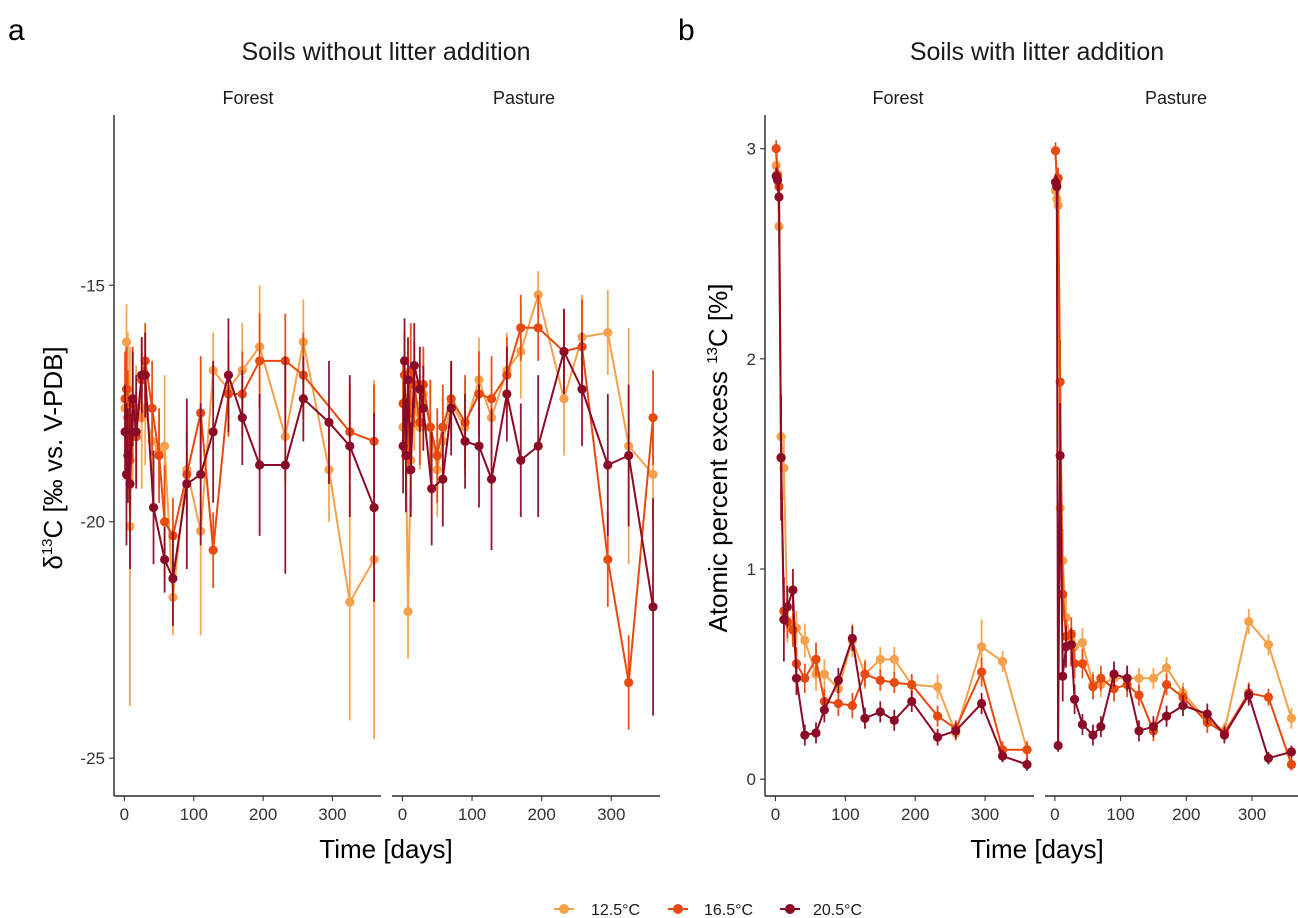  I want to click on legend-label-20-5: 20.5°C, so click(837, 910).